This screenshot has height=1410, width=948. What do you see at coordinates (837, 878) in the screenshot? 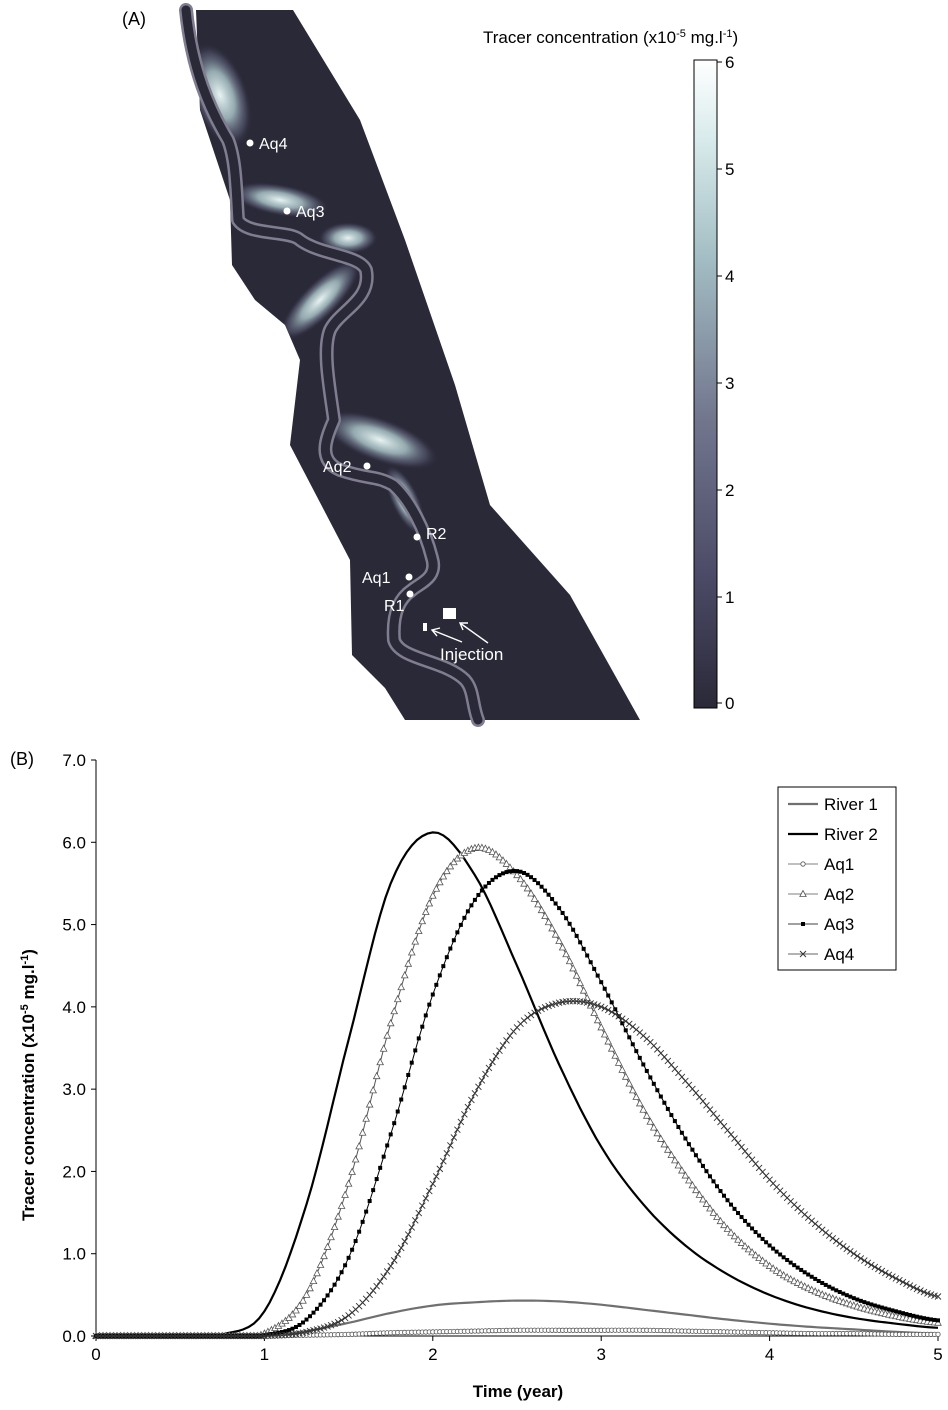
I see `legend-box` at bounding box center [837, 878].